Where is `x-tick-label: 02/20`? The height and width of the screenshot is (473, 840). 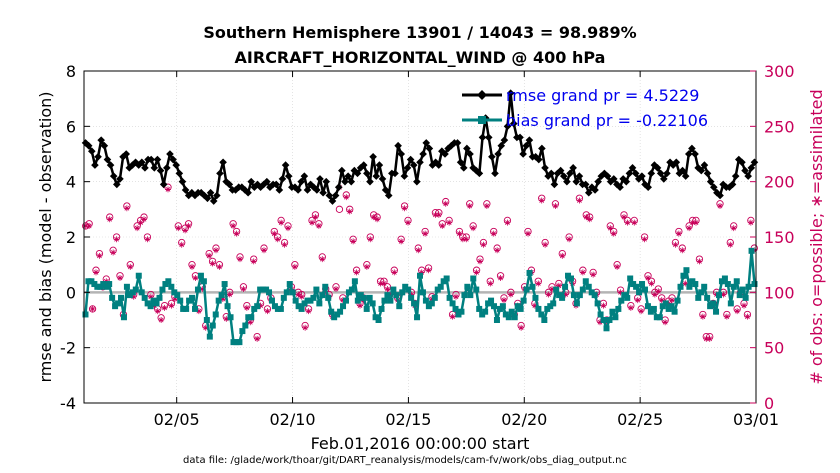
x-tick-label: 02/20 is located at coordinates (524, 419).